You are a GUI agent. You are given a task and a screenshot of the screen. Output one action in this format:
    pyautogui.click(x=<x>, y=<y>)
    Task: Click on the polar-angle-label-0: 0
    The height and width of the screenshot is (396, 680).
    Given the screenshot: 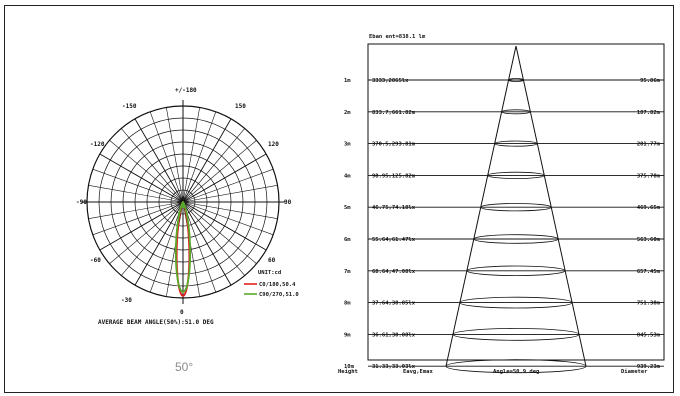 What is the action you would take?
    pyautogui.click(x=182, y=312)
    